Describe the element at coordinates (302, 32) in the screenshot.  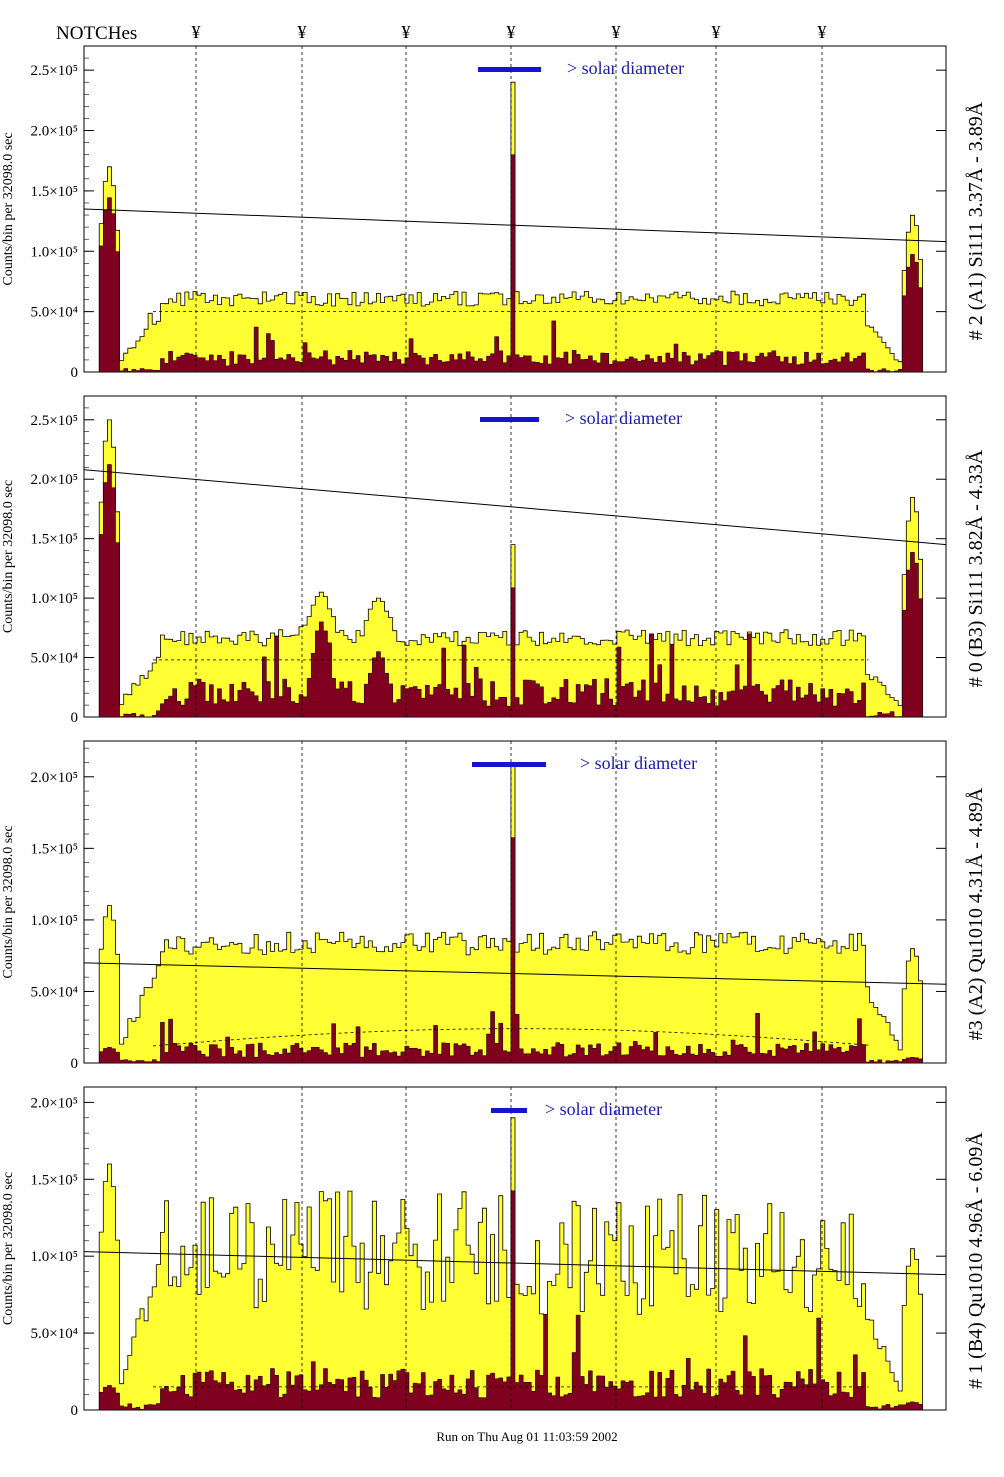
I see `notch-marker-2: ¥` at that location.